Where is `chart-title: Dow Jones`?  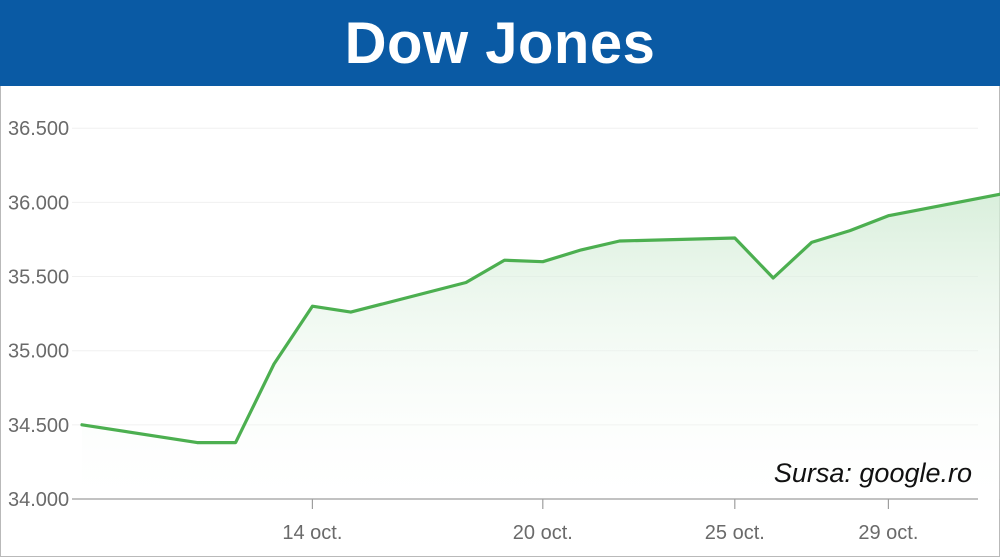 chart-title: Dow Jones is located at coordinates (500, 43).